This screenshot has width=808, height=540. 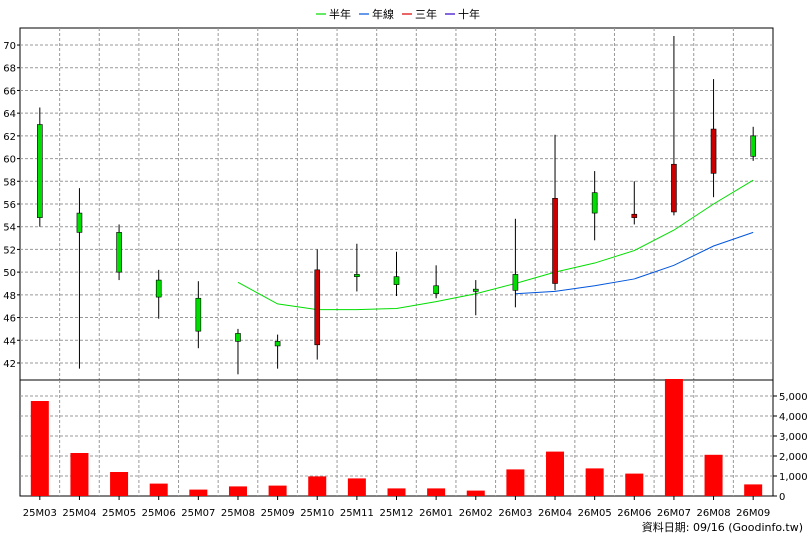 I want to click on x-tick-label: 26M03, so click(x=515, y=513).